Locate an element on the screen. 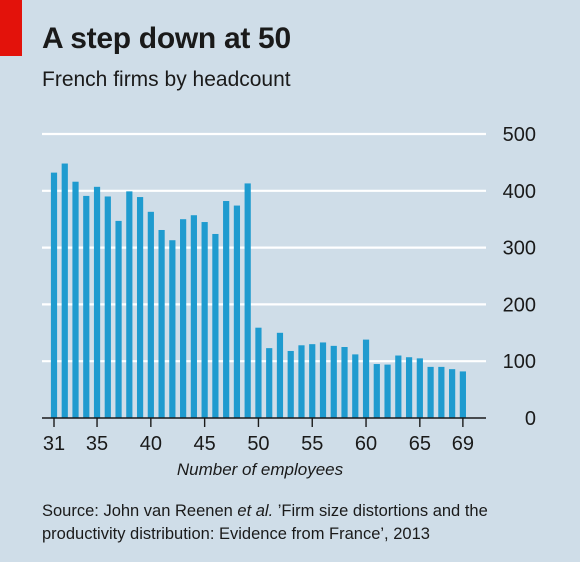 The height and width of the screenshot is (562, 580). y-tick-label: 0 is located at coordinates (530, 419).